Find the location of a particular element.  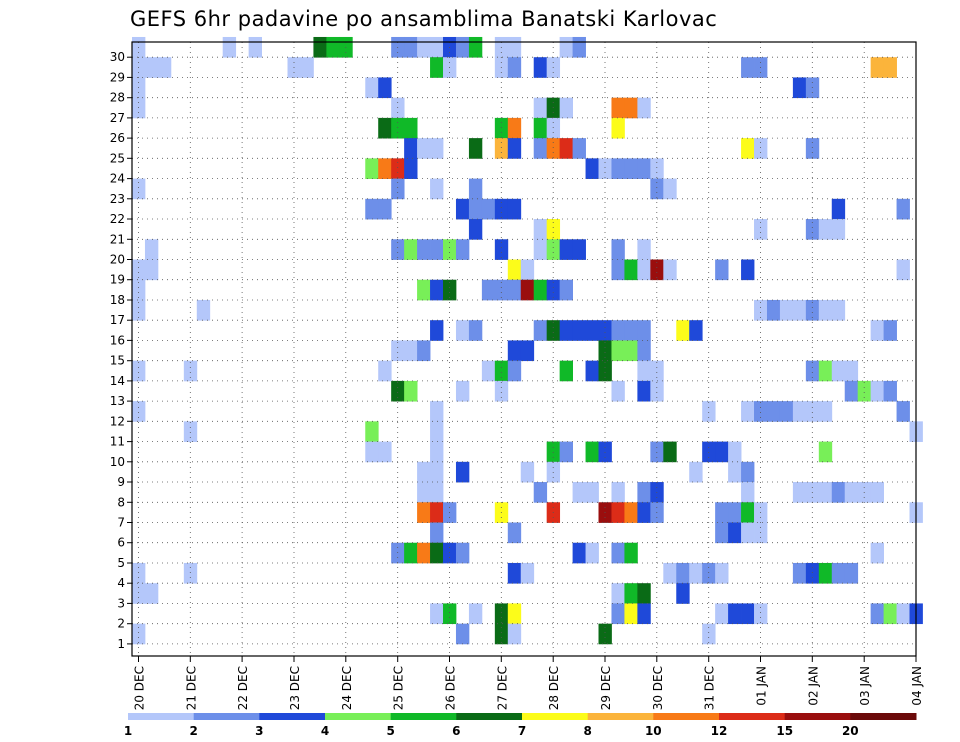

y-tick-label: 24 is located at coordinates (117, 179).